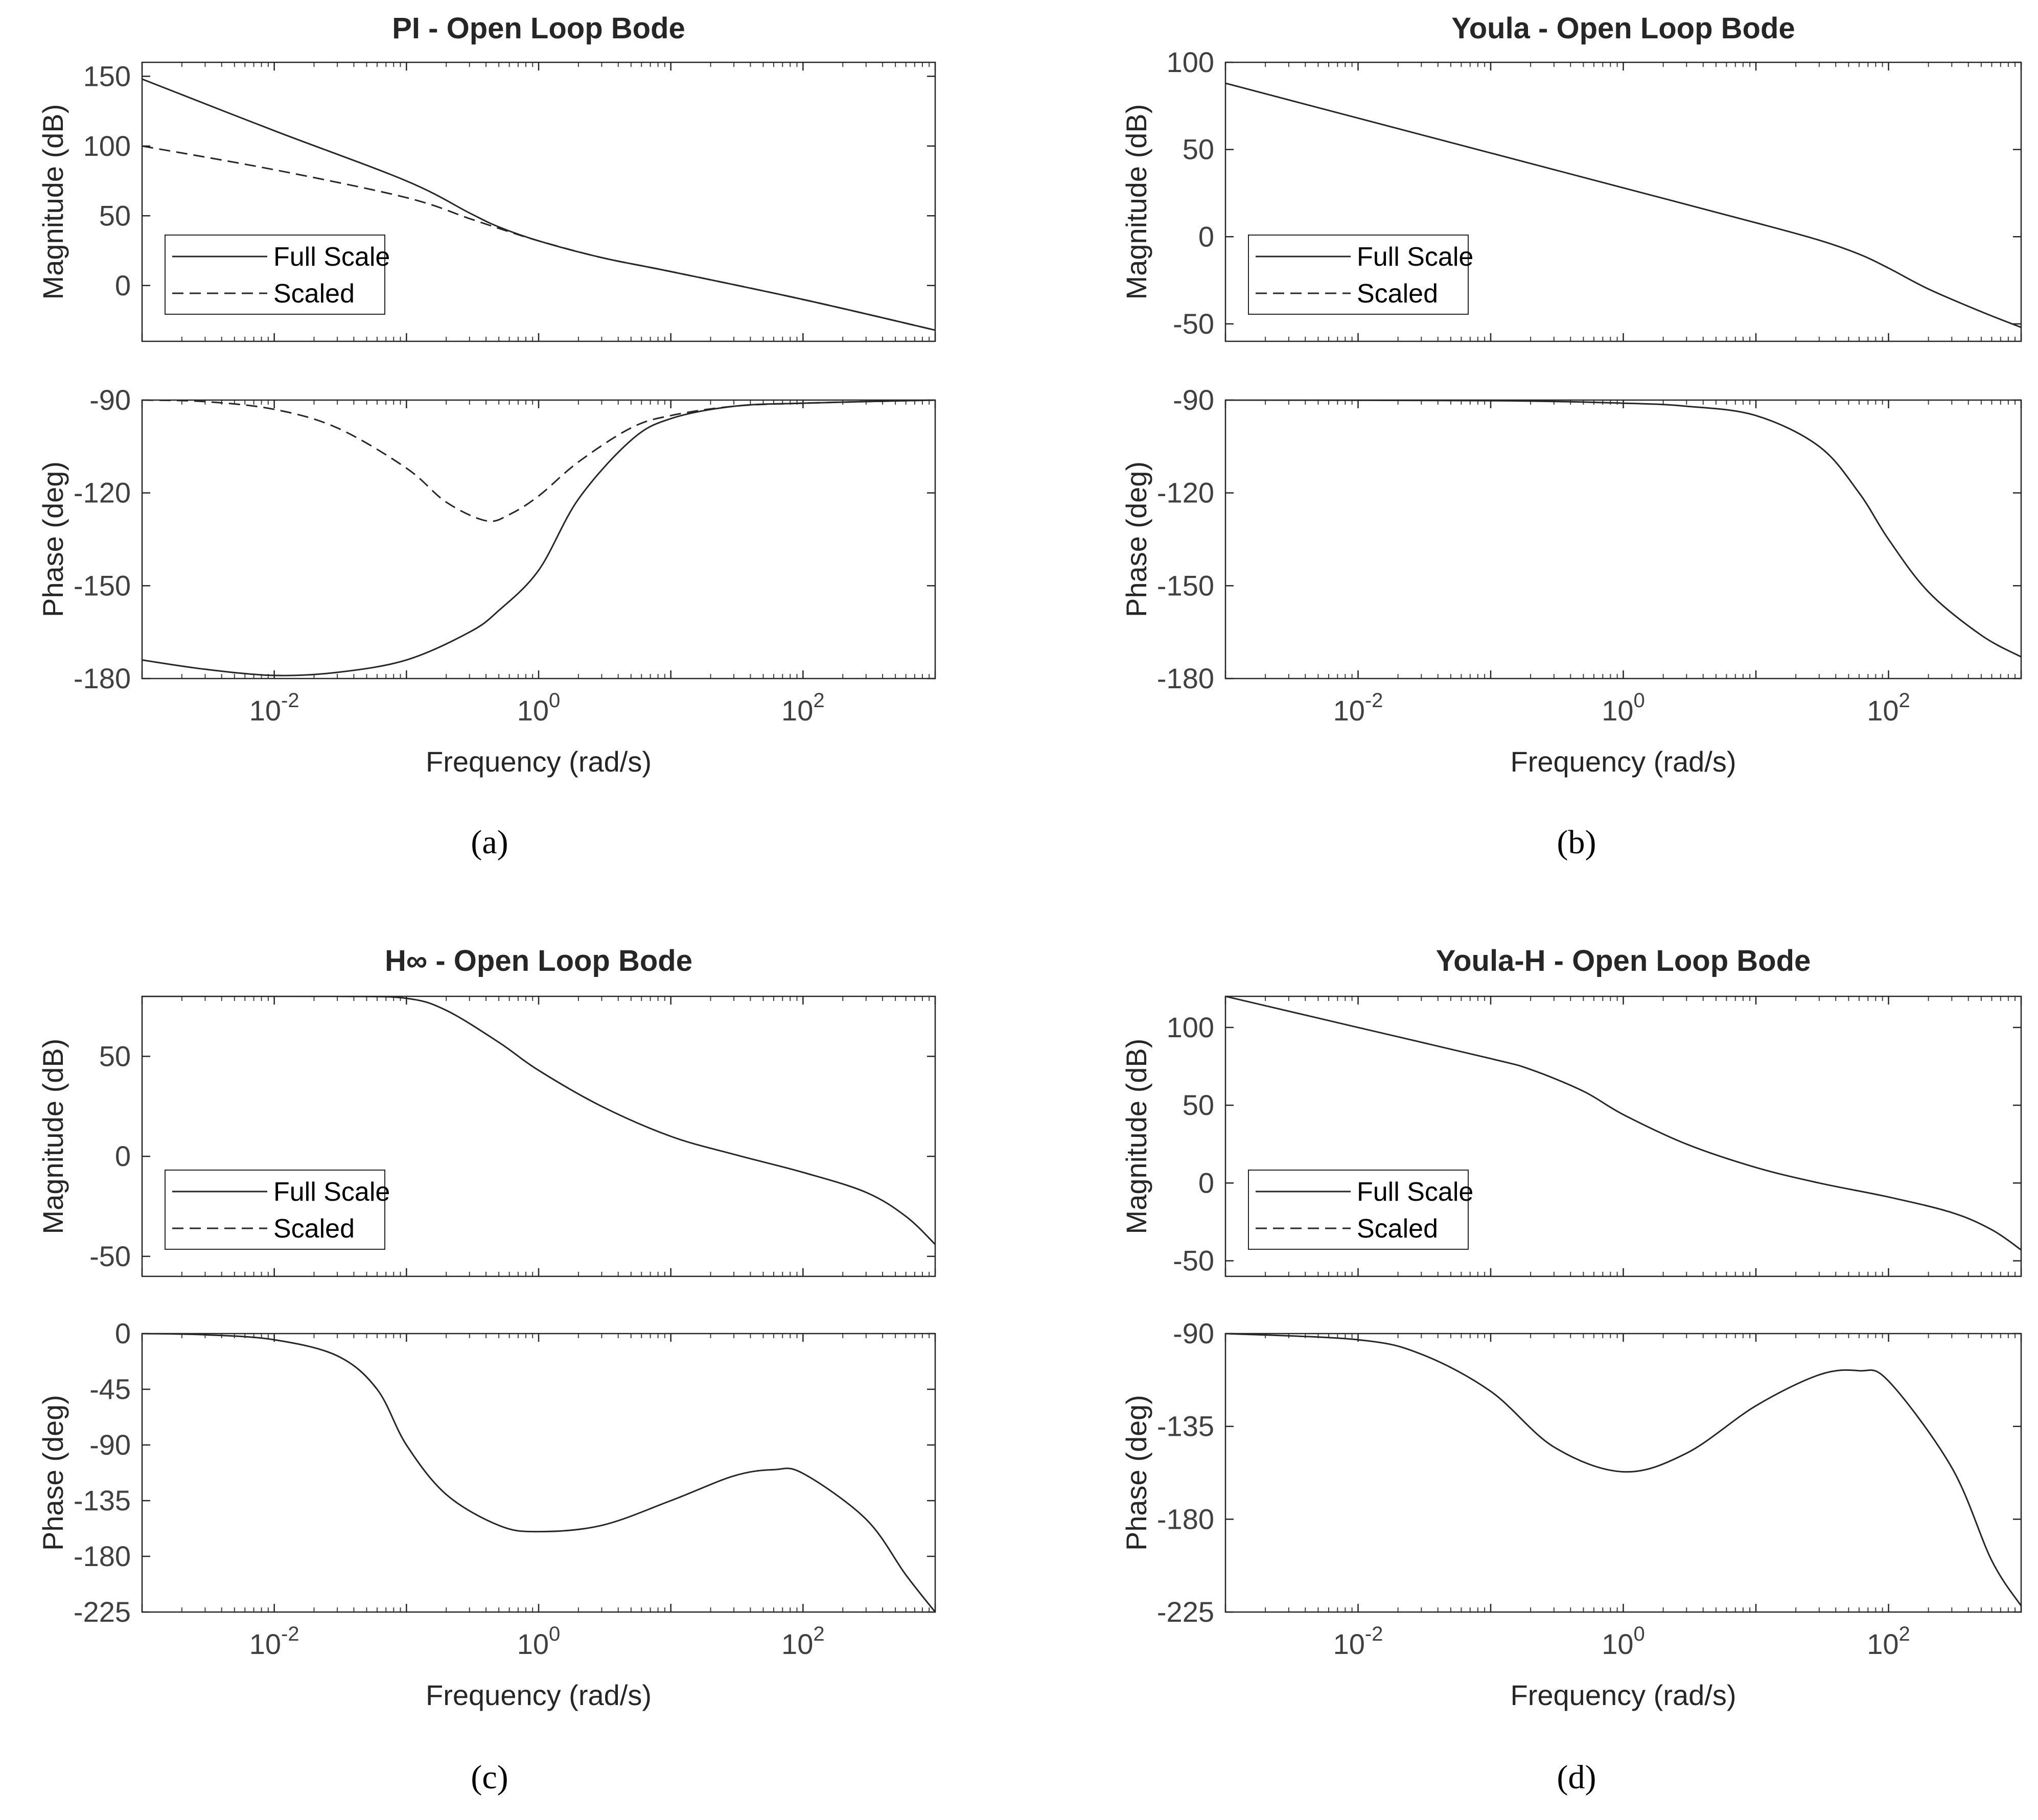  Describe the element at coordinates (489, 842) in the screenshot. I see `subfigure-caption: (a)` at that location.